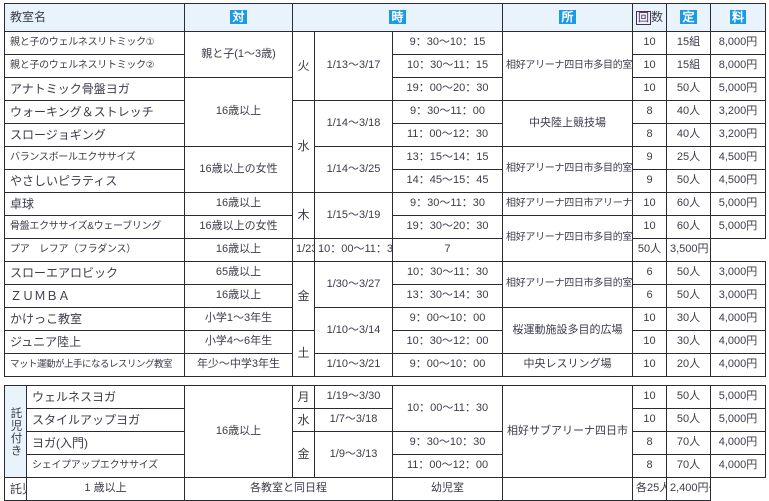 This screenshot has width=769, height=501. I want to click on cell-fee: 3,500円, so click(688, 250).